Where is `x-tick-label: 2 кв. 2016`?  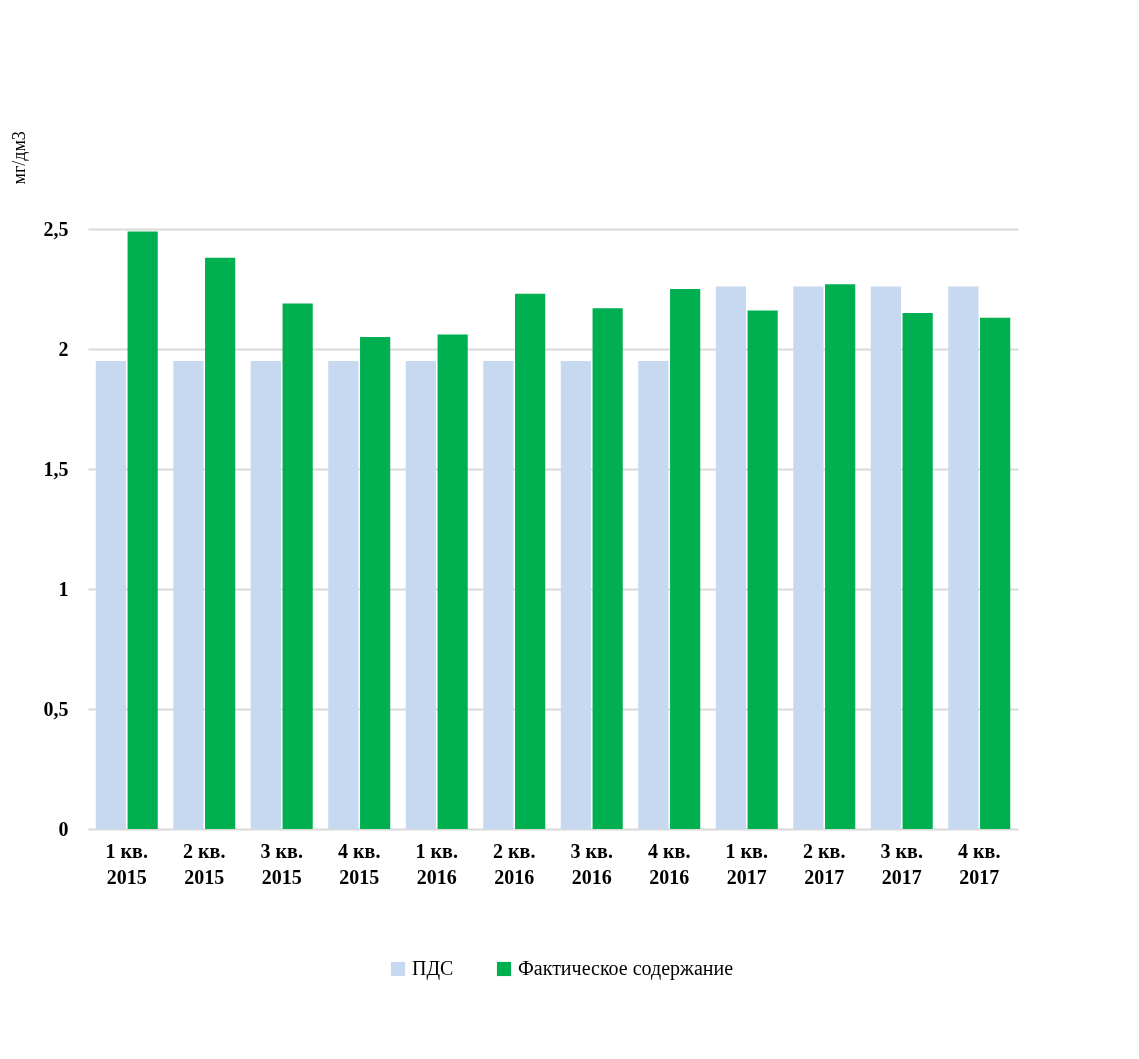
x-tick-label: 2 кв. 2016 is located at coordinates (514, 863).